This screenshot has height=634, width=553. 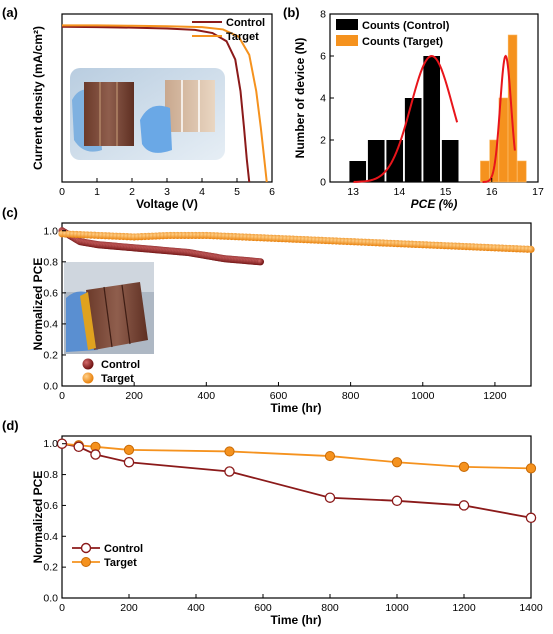 What do you see at coordinates (330, 608) in the screenshot?
I see `panel-d-xtick-label: 800` at bounding box center [330, 608].